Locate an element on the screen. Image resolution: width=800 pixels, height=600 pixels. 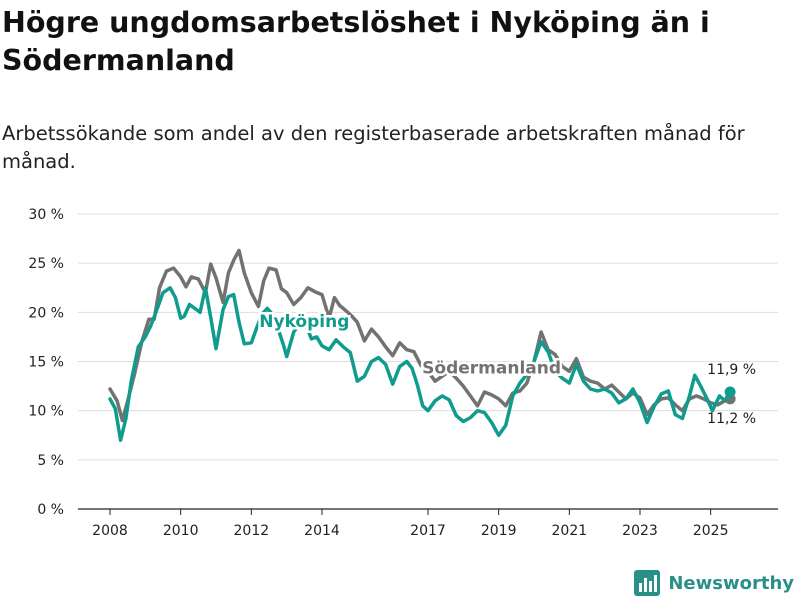
x-tick-label: 2012 is located at coordinates (252, 531).